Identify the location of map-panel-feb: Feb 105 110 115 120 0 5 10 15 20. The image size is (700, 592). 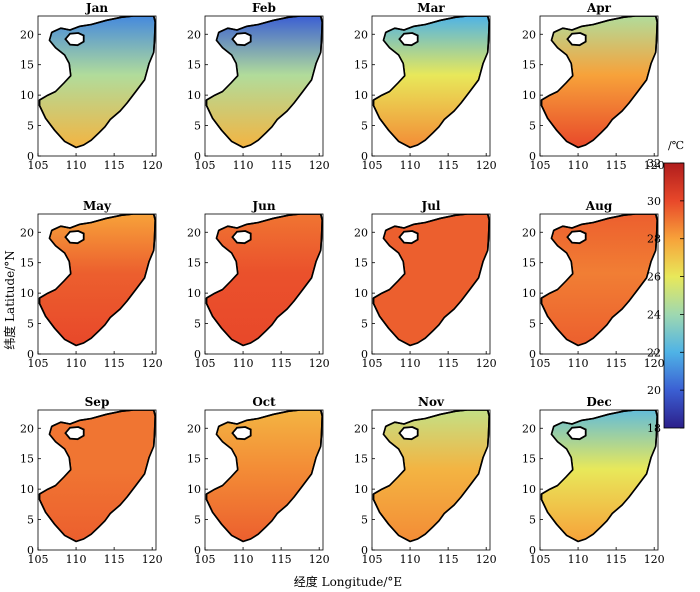
(258, 86).